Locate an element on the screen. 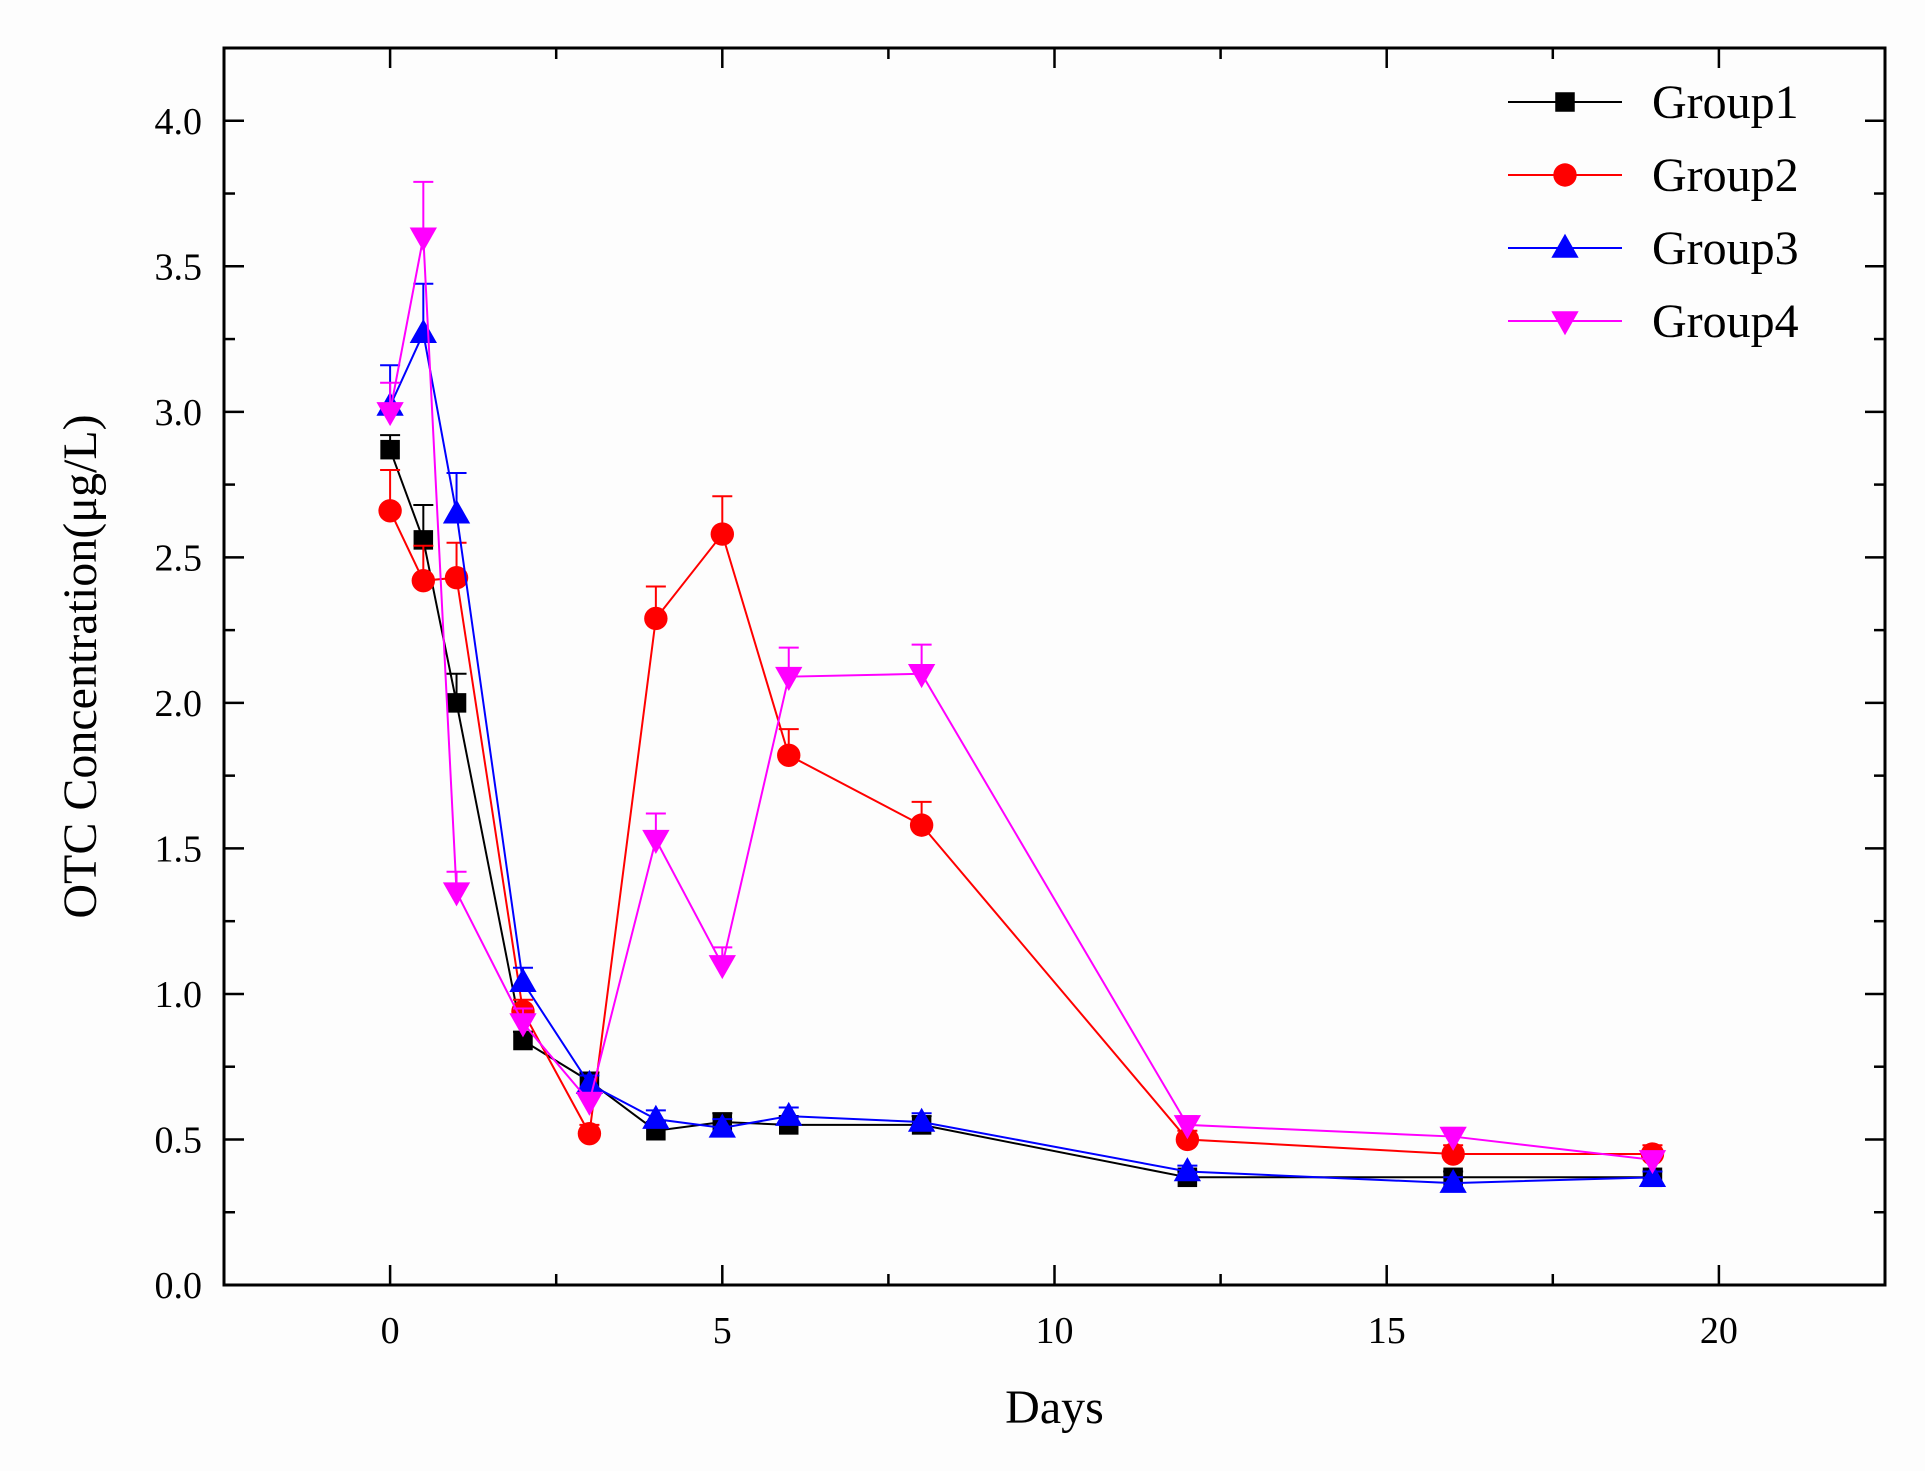  legend-item-group1: Group1 is located at coordinates (1653, 102).